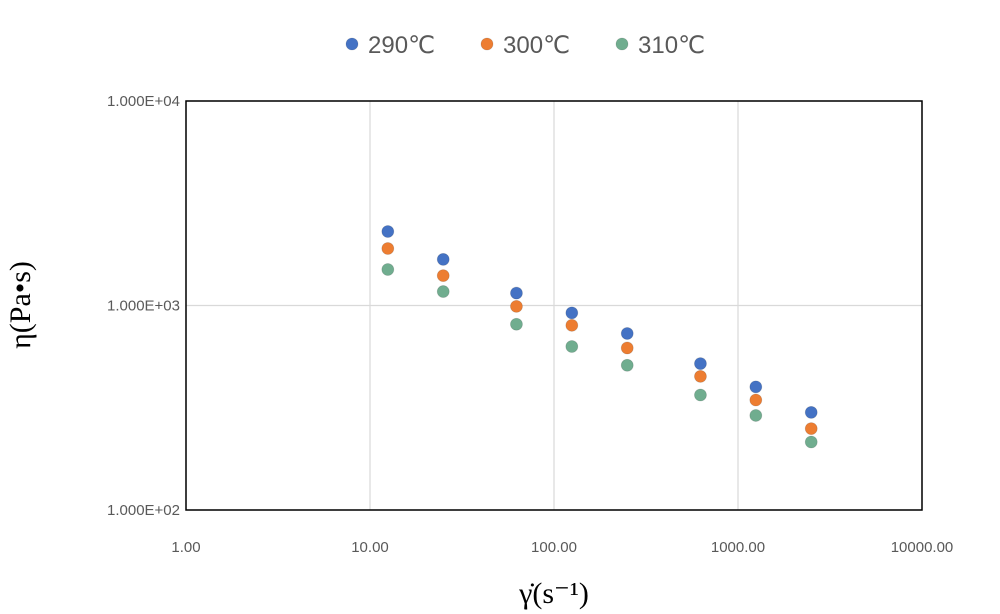 The width and height of the screenshot is (1000, 614). I want to click on x-tick-label-1: 10.00, so click(370, 547).